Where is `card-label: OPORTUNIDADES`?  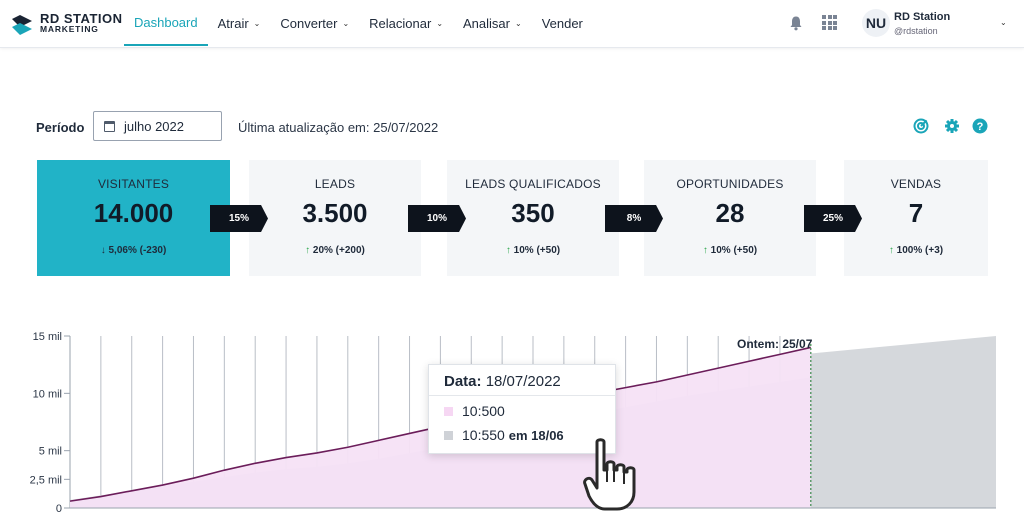 card-label: OPORTUNIDADES is located at coordinates (730, 184).